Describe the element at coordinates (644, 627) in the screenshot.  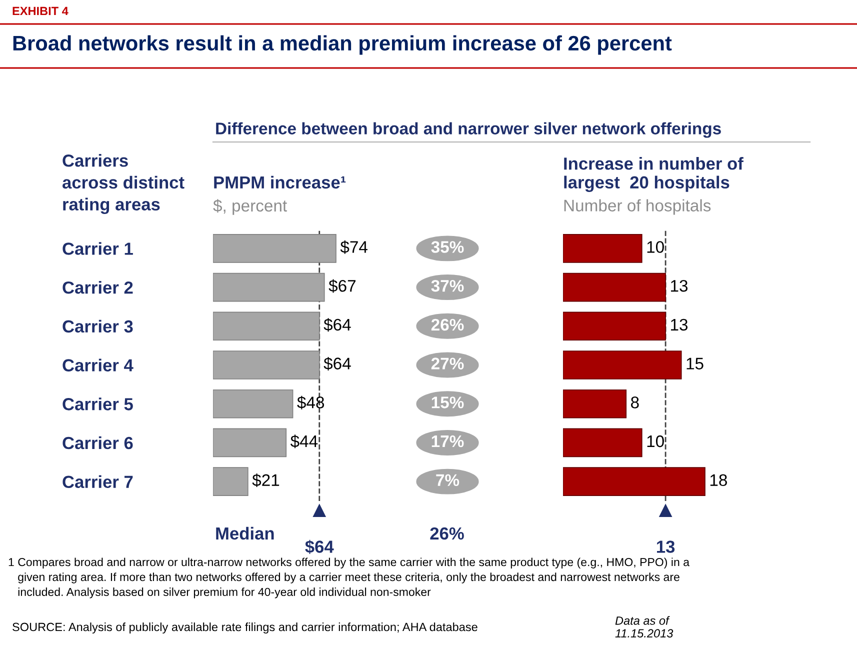
I see `text: Data as of 11.15.2013` at that location.